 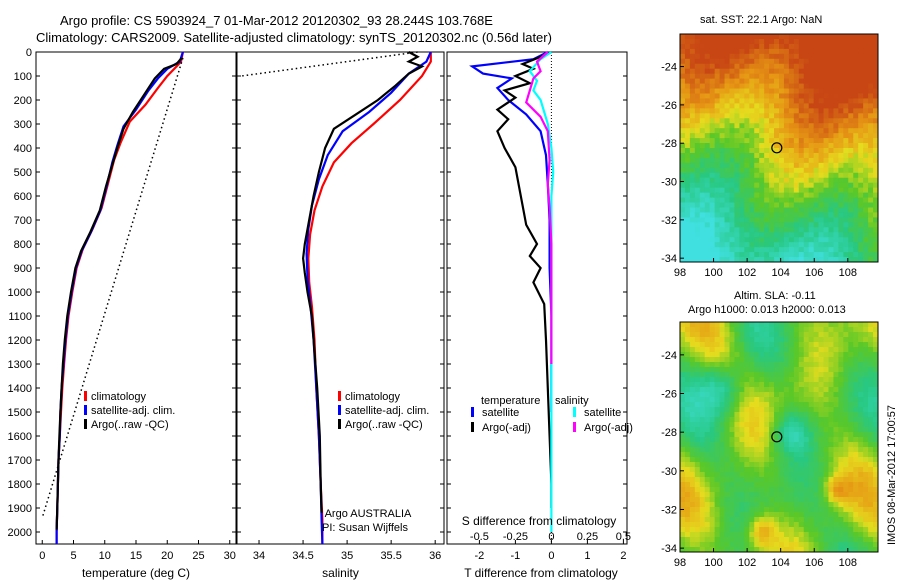 What do you see at coordinates (669, 144) in the screenshot?
I see `map-y-tick-label: -28` at bounding box center [669, 144].